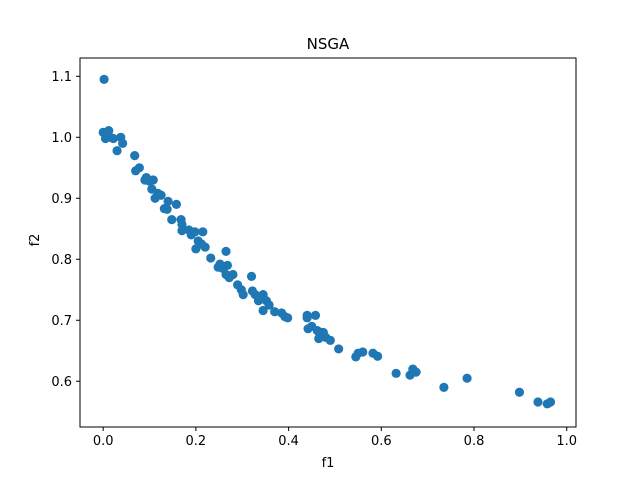 The height and width of the screenshot is (480, 640). Describe the element at coordinates (566, 441) in the screenshot. I see `x-tick-label: 1.0` at that location.